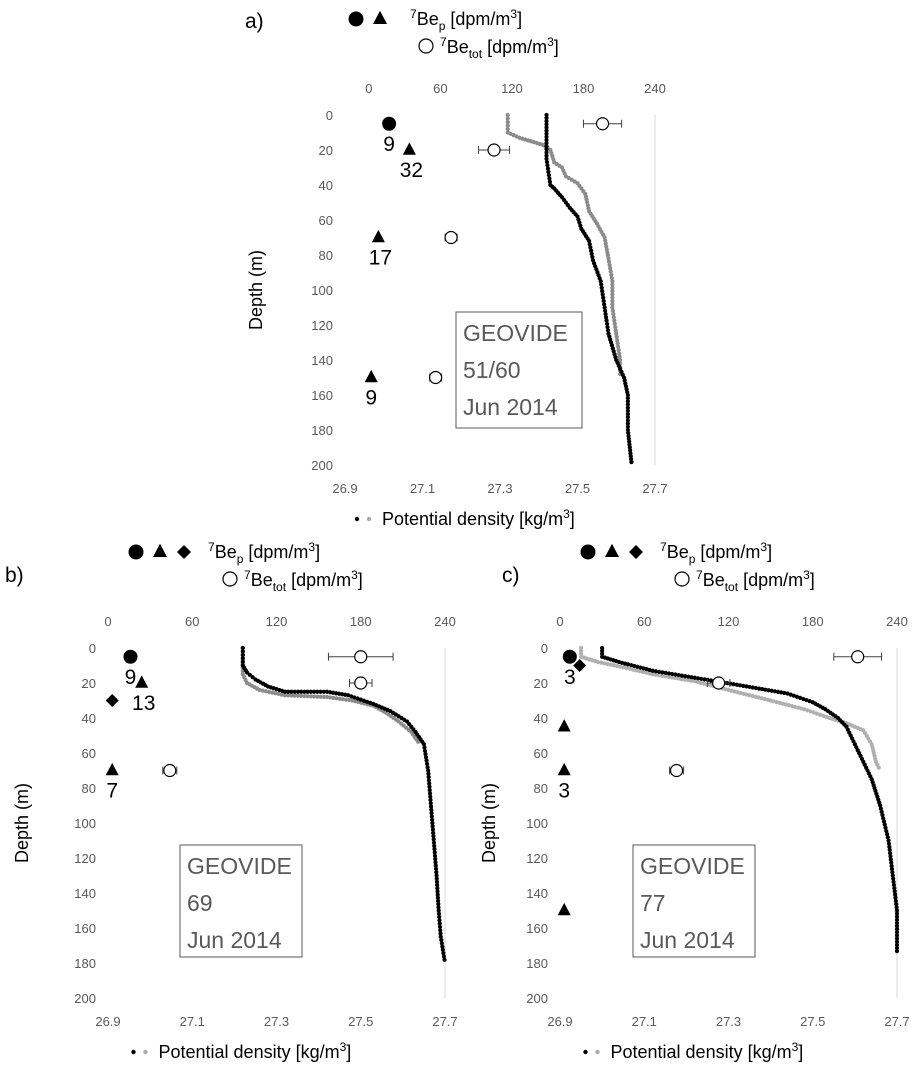 Image resolution: width=912 pixels, height=1070 pixels. What do you see at coordinates (322, 360) in the screenshot?
I see `y-tick-label: 140` at bounding box center [322, 360].